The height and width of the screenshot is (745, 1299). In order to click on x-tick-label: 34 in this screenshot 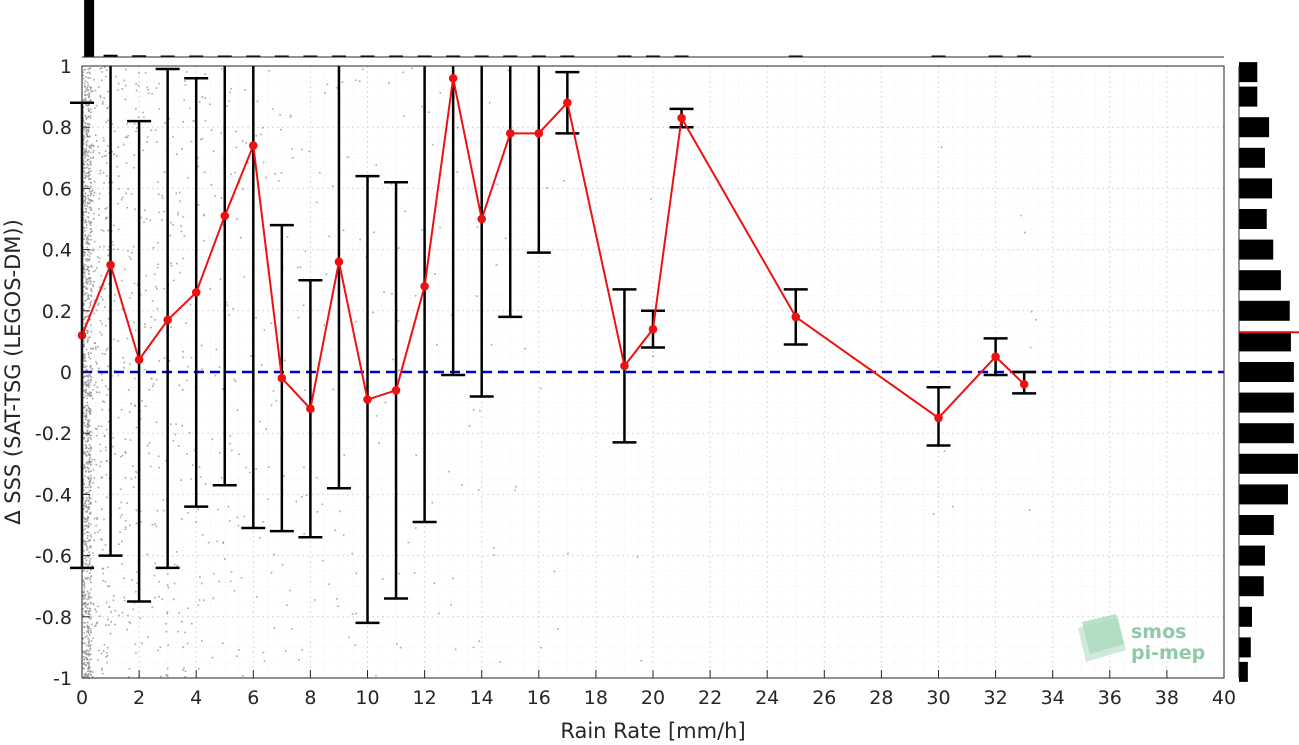, I will do `click(1053, 698)`.